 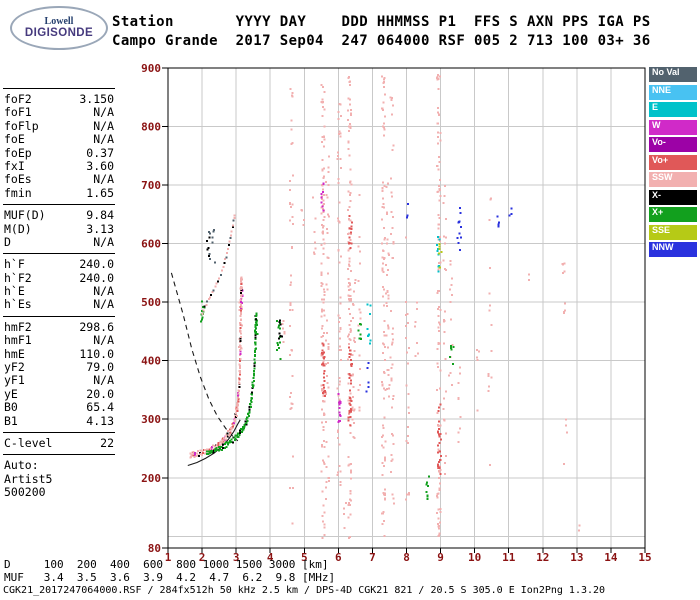 I want to click on param-row: h`F 240.0, so click(x=59, y=264).